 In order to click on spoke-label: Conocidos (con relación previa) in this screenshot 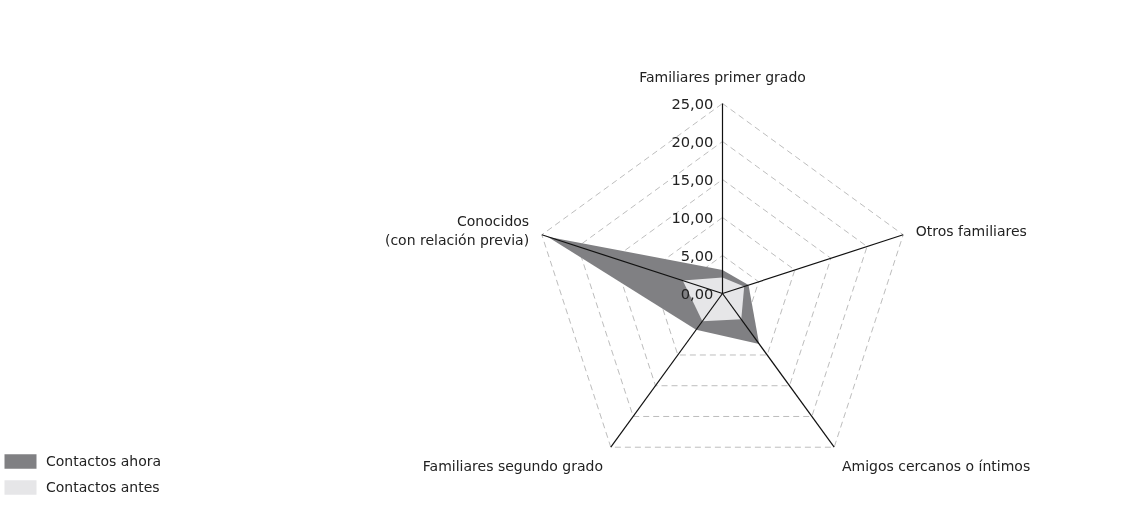, I will do `click(457, 231)`.